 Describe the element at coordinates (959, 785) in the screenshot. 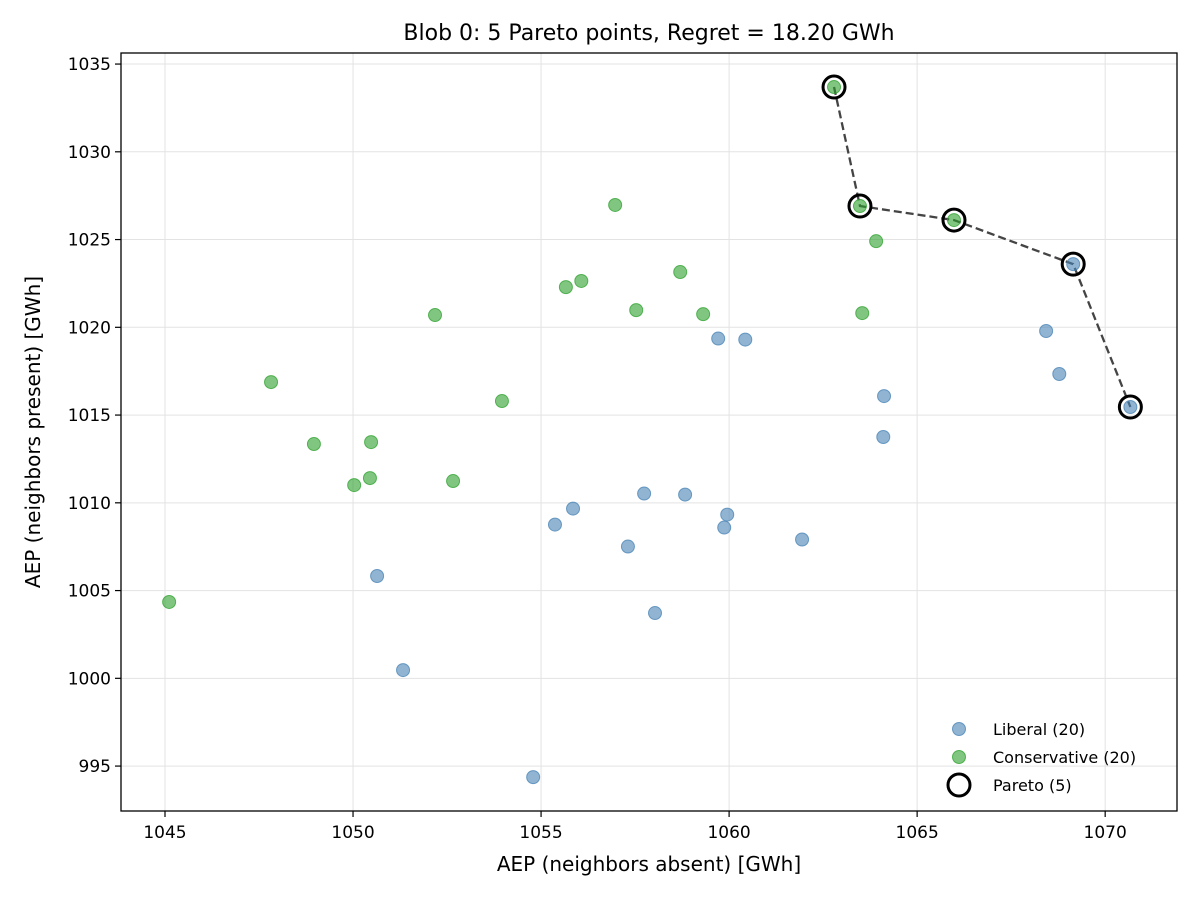

I see `legend-marker-pareto` at that location.